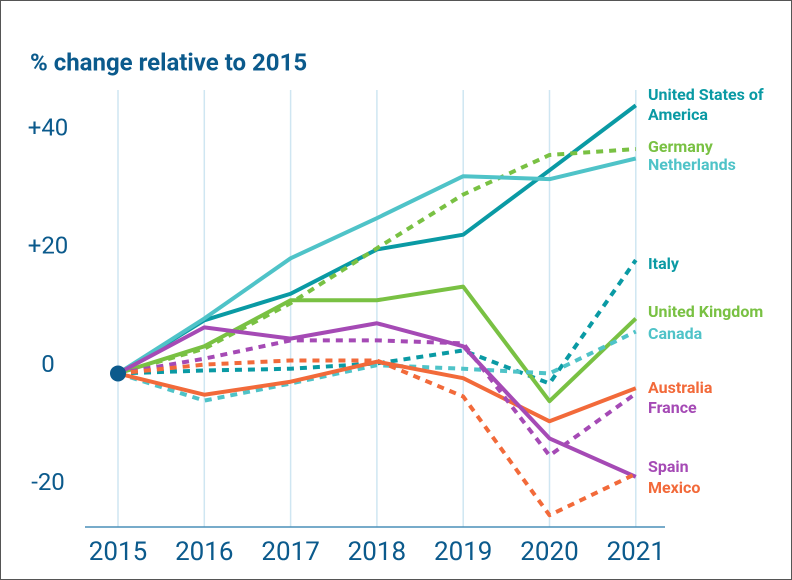 The height and width of the screenshot is (580, 792). I want to click on legend-label: Spain, so click(668, 466).